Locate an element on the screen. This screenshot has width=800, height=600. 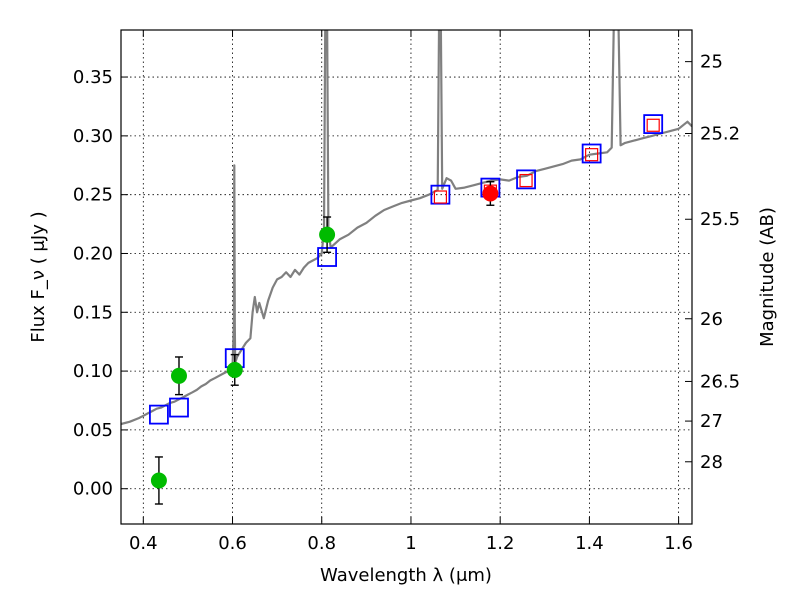
y-tick-label: 0.25 is located at coordinates (93, 195).